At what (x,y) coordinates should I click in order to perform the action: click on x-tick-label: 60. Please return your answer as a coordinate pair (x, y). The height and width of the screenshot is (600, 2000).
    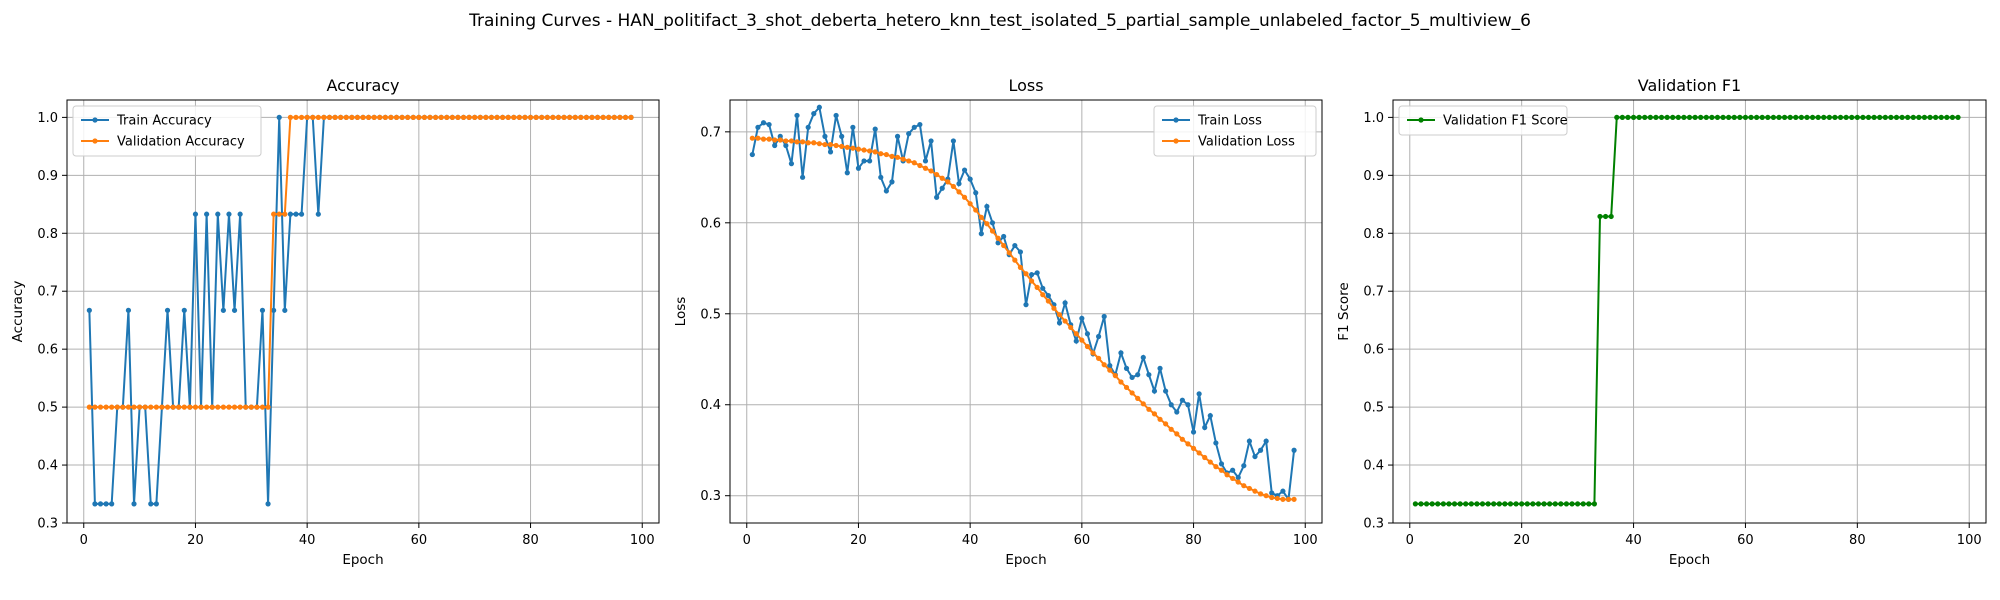
    Looking at the image, I should click on (1082, 540).